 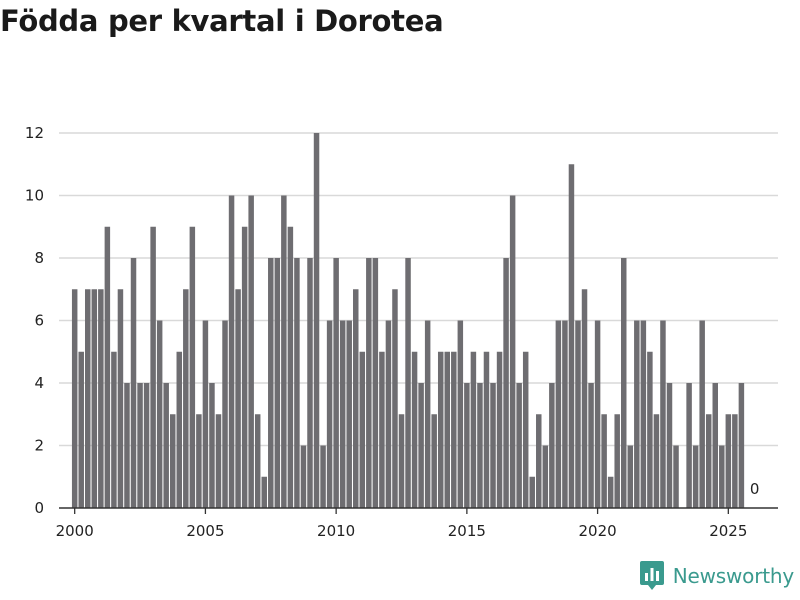 What do you see at coordinates (297, 383) in the screenshot?
I see `bar-2008-q3` at bounding box center [297, 383].